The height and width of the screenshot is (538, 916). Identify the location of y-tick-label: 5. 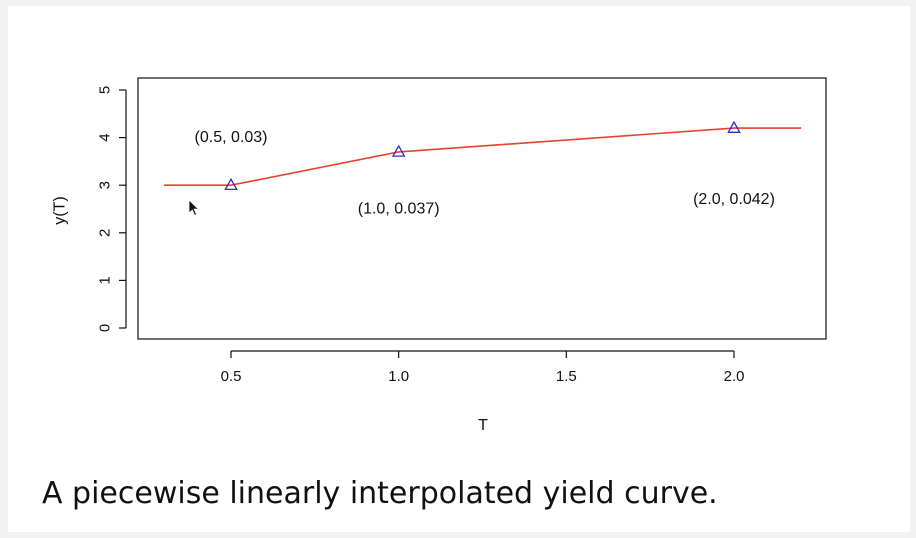
(105, 90).